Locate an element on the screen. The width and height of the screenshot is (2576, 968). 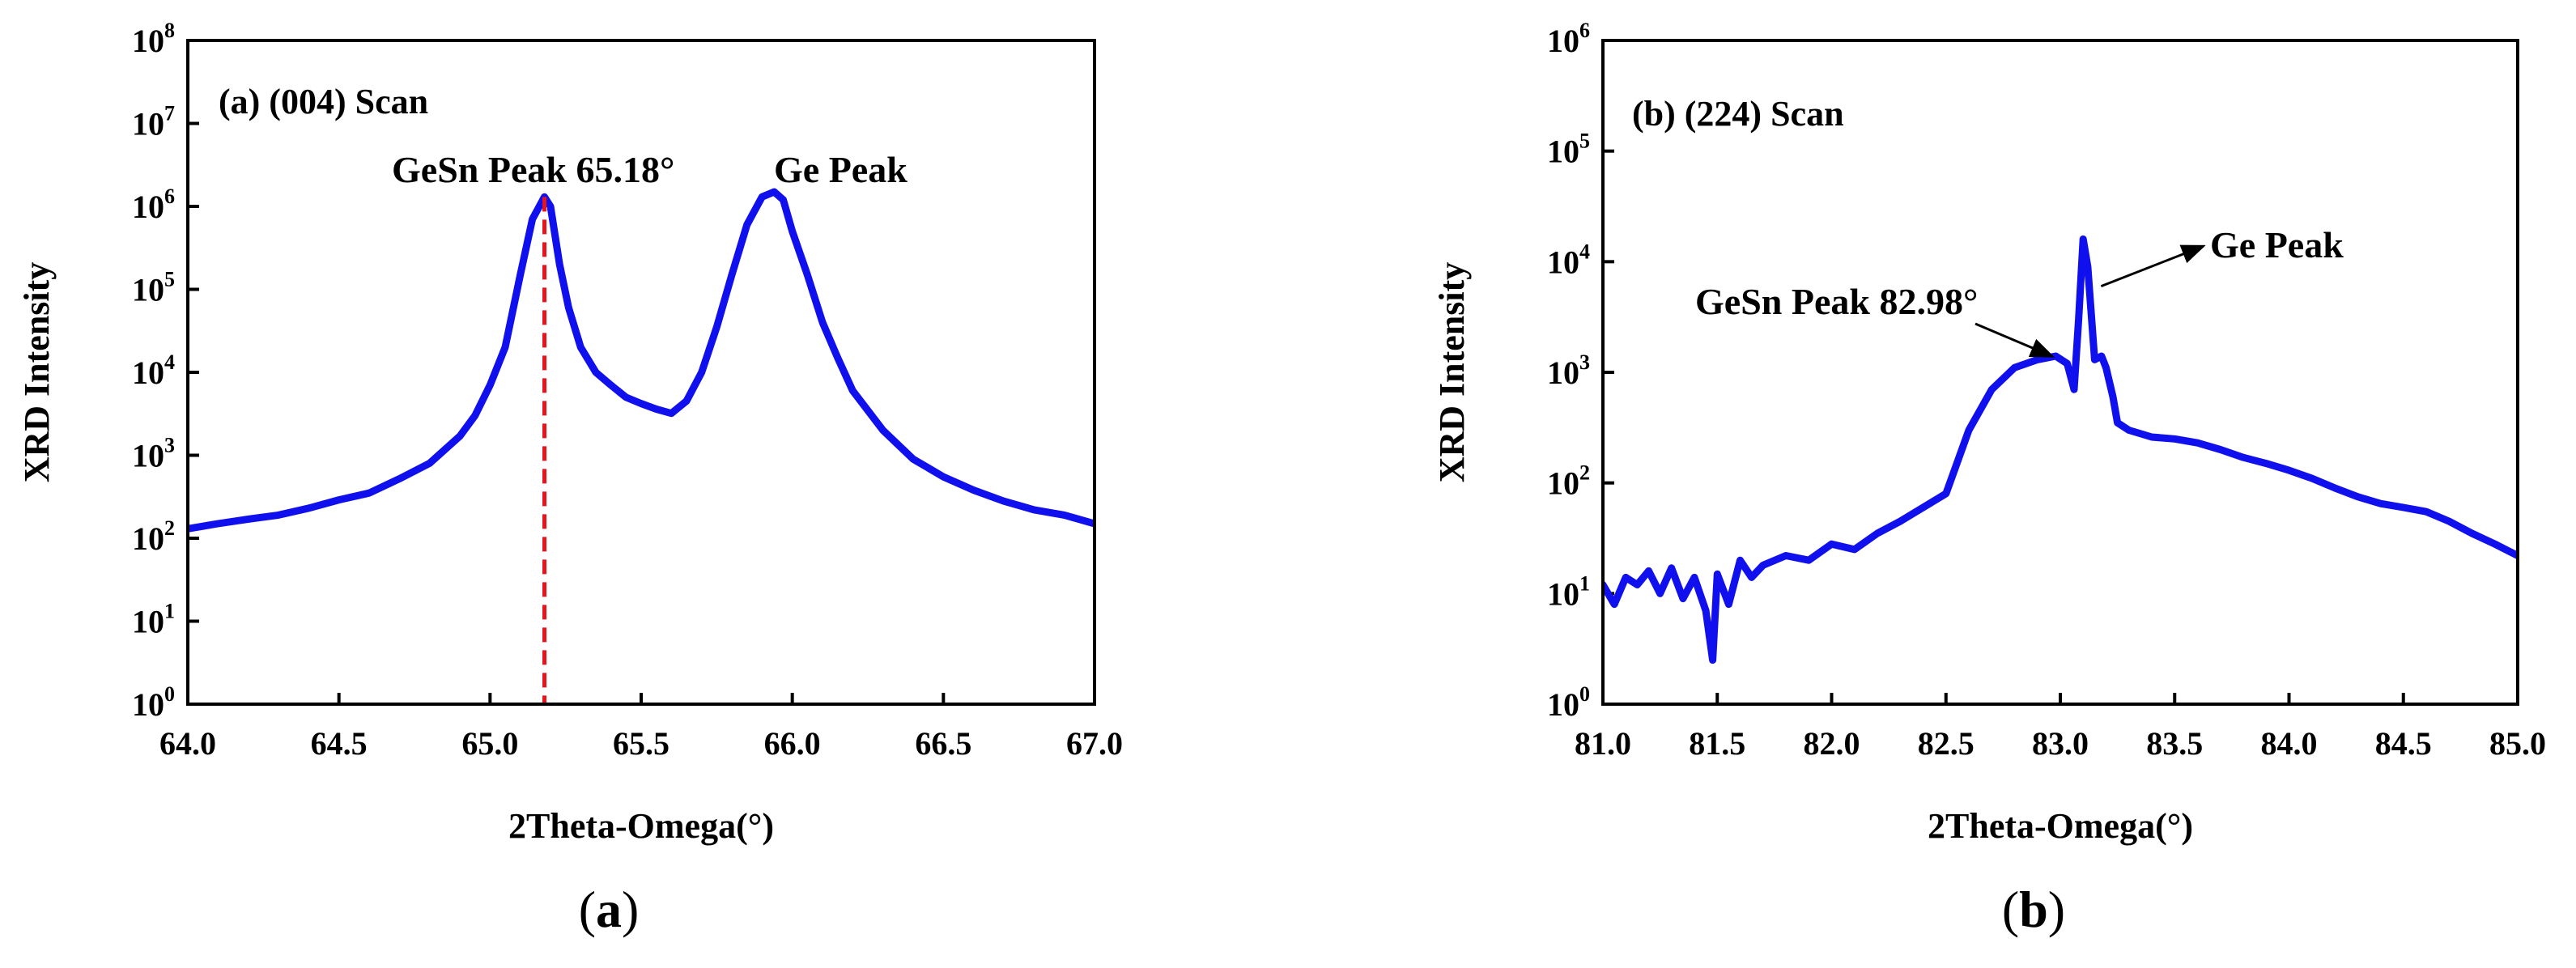
y-tick-label: 10⁸ is located at coordinates (153, 39).